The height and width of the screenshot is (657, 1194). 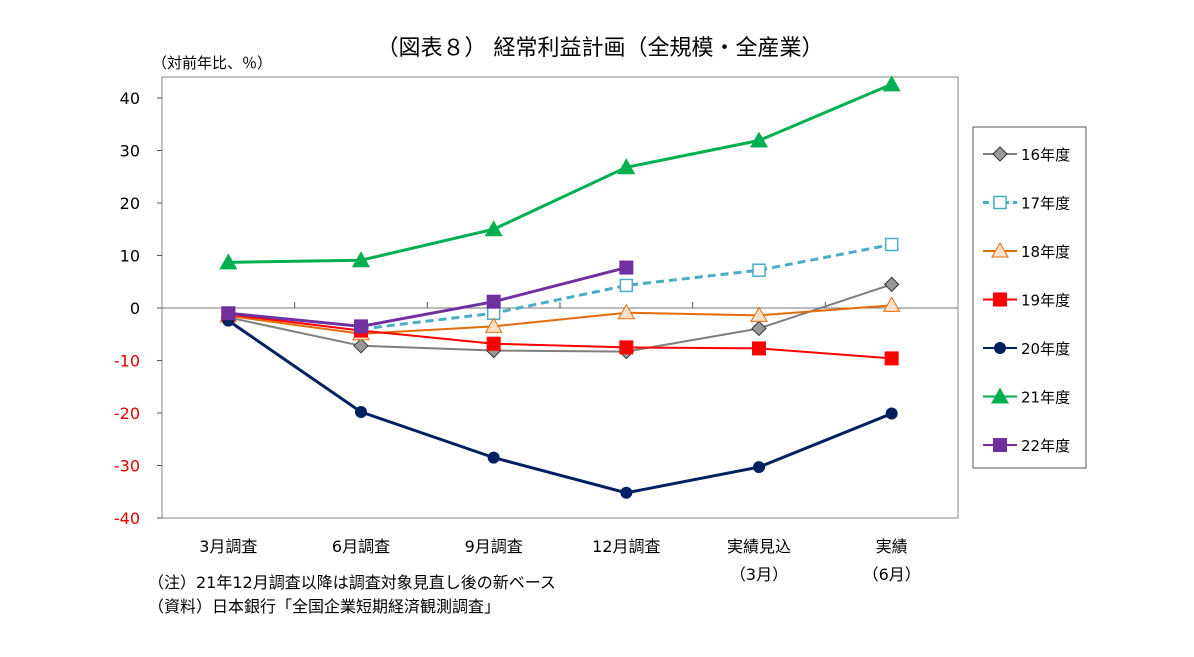 What do you see at coordinates (130, 151) in the screenshot?
I see `y-tick-label: 30` at bounding box center [130, 151].